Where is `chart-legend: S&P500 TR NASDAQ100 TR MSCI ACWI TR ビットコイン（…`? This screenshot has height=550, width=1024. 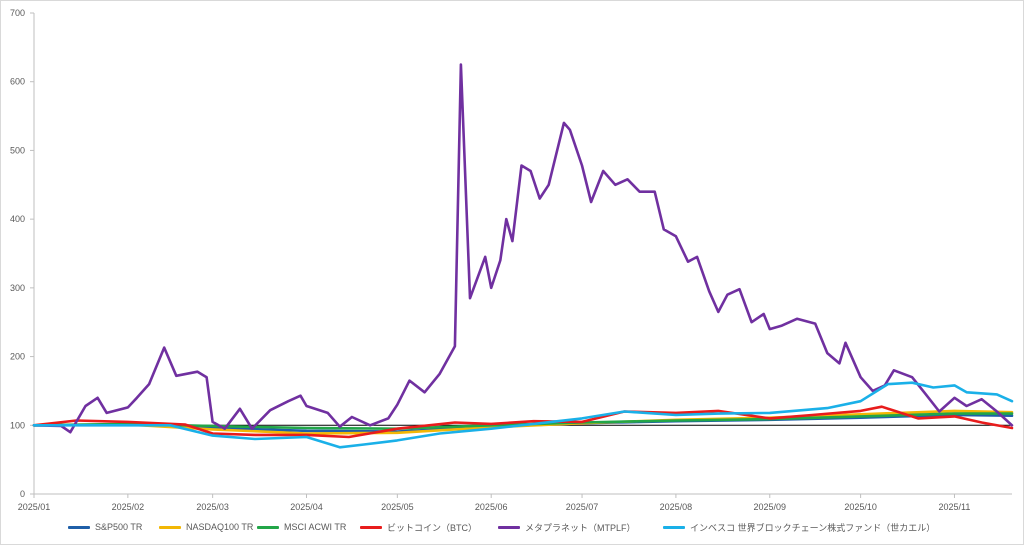 chart-legend: S&P500 TR NASDAQ100 TR MSCI ACWI TR ビットコイン（… is located at coordinates (512, 527).